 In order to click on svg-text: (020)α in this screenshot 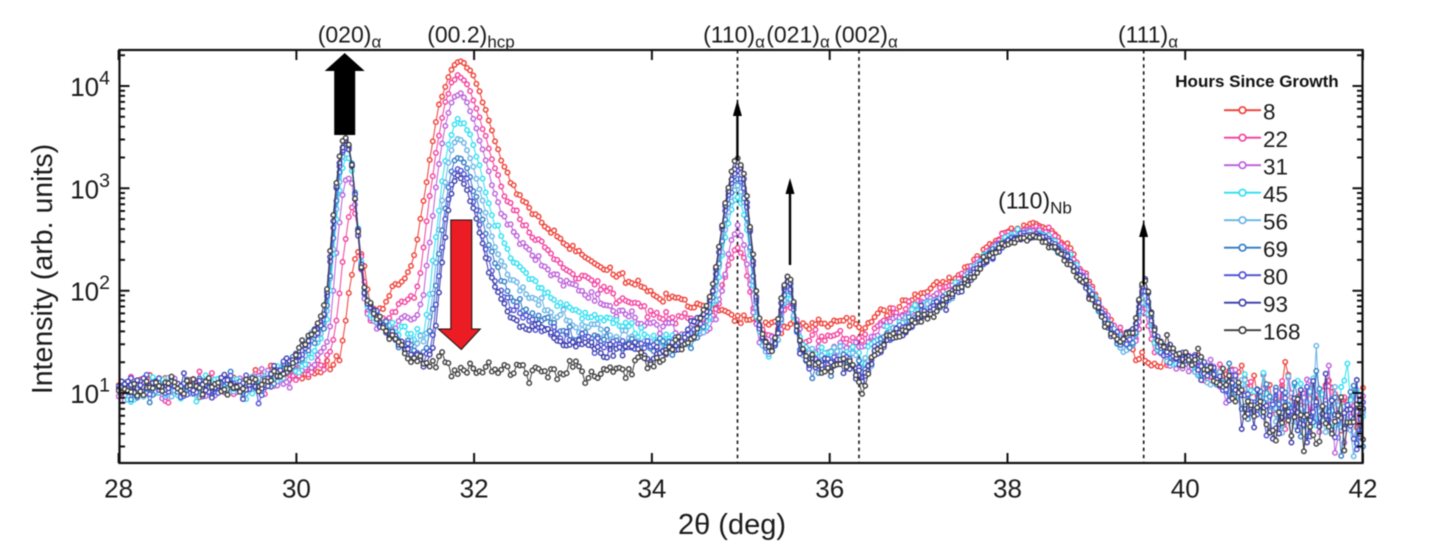, I will do `click(350, 37)`.